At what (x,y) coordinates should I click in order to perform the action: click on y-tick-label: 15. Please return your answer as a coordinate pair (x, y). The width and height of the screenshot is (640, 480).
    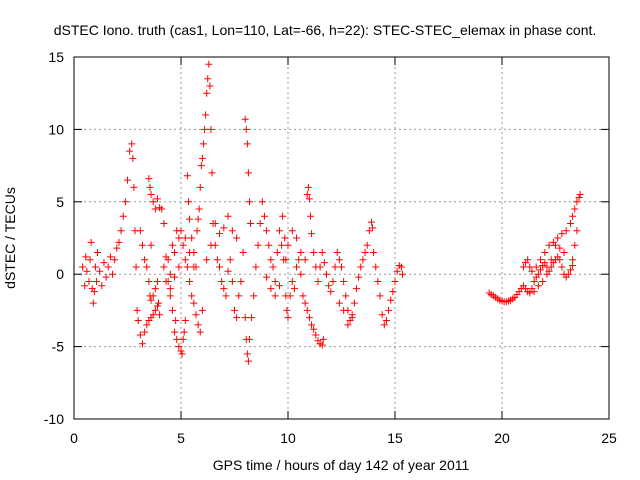
    Looking at the image, I should click on (56, 57).